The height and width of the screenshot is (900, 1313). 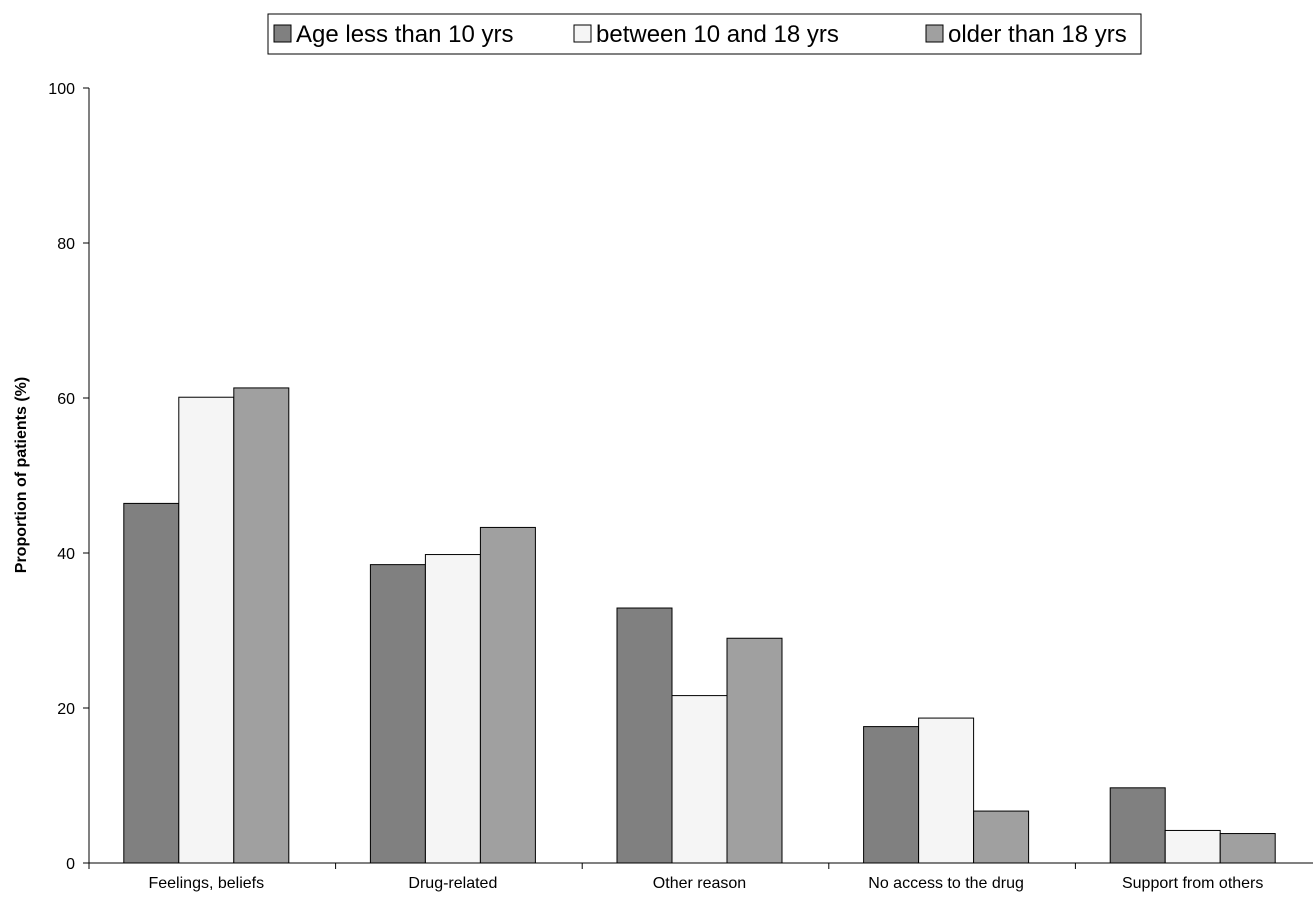 What do you see at coordinates (61, 89) in the screenshot?
I see `y-tick-label: 100` at bounding box center [61, 89].